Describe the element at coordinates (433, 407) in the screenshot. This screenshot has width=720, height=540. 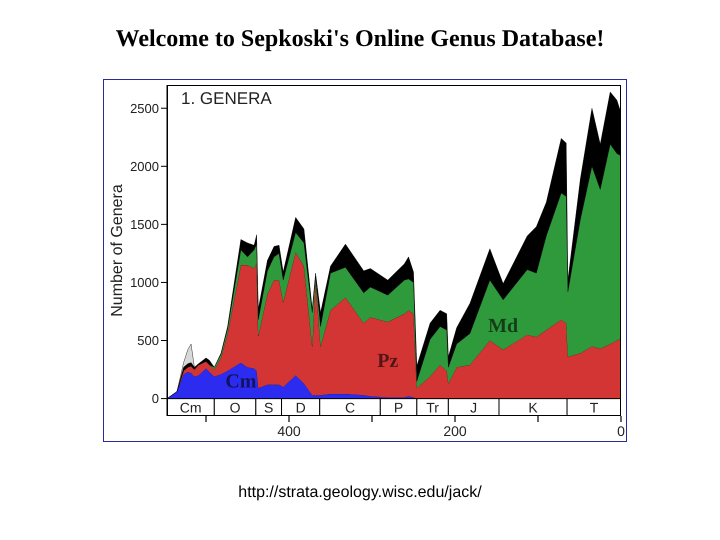
I see `band-label: Tr` at that location.